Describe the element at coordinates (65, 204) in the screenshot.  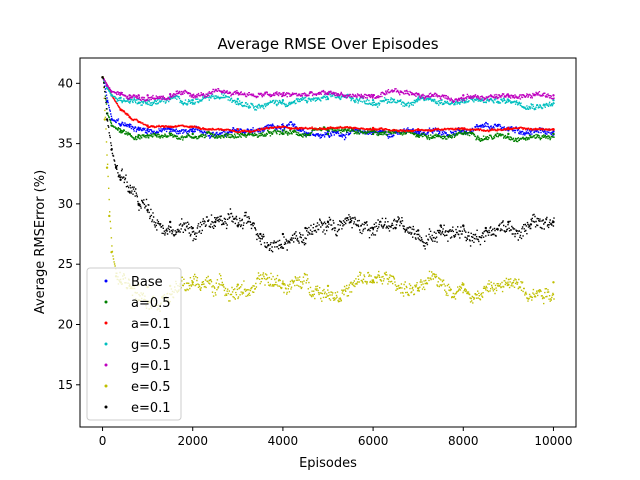
I see `y-tick-label: 30` at that location.